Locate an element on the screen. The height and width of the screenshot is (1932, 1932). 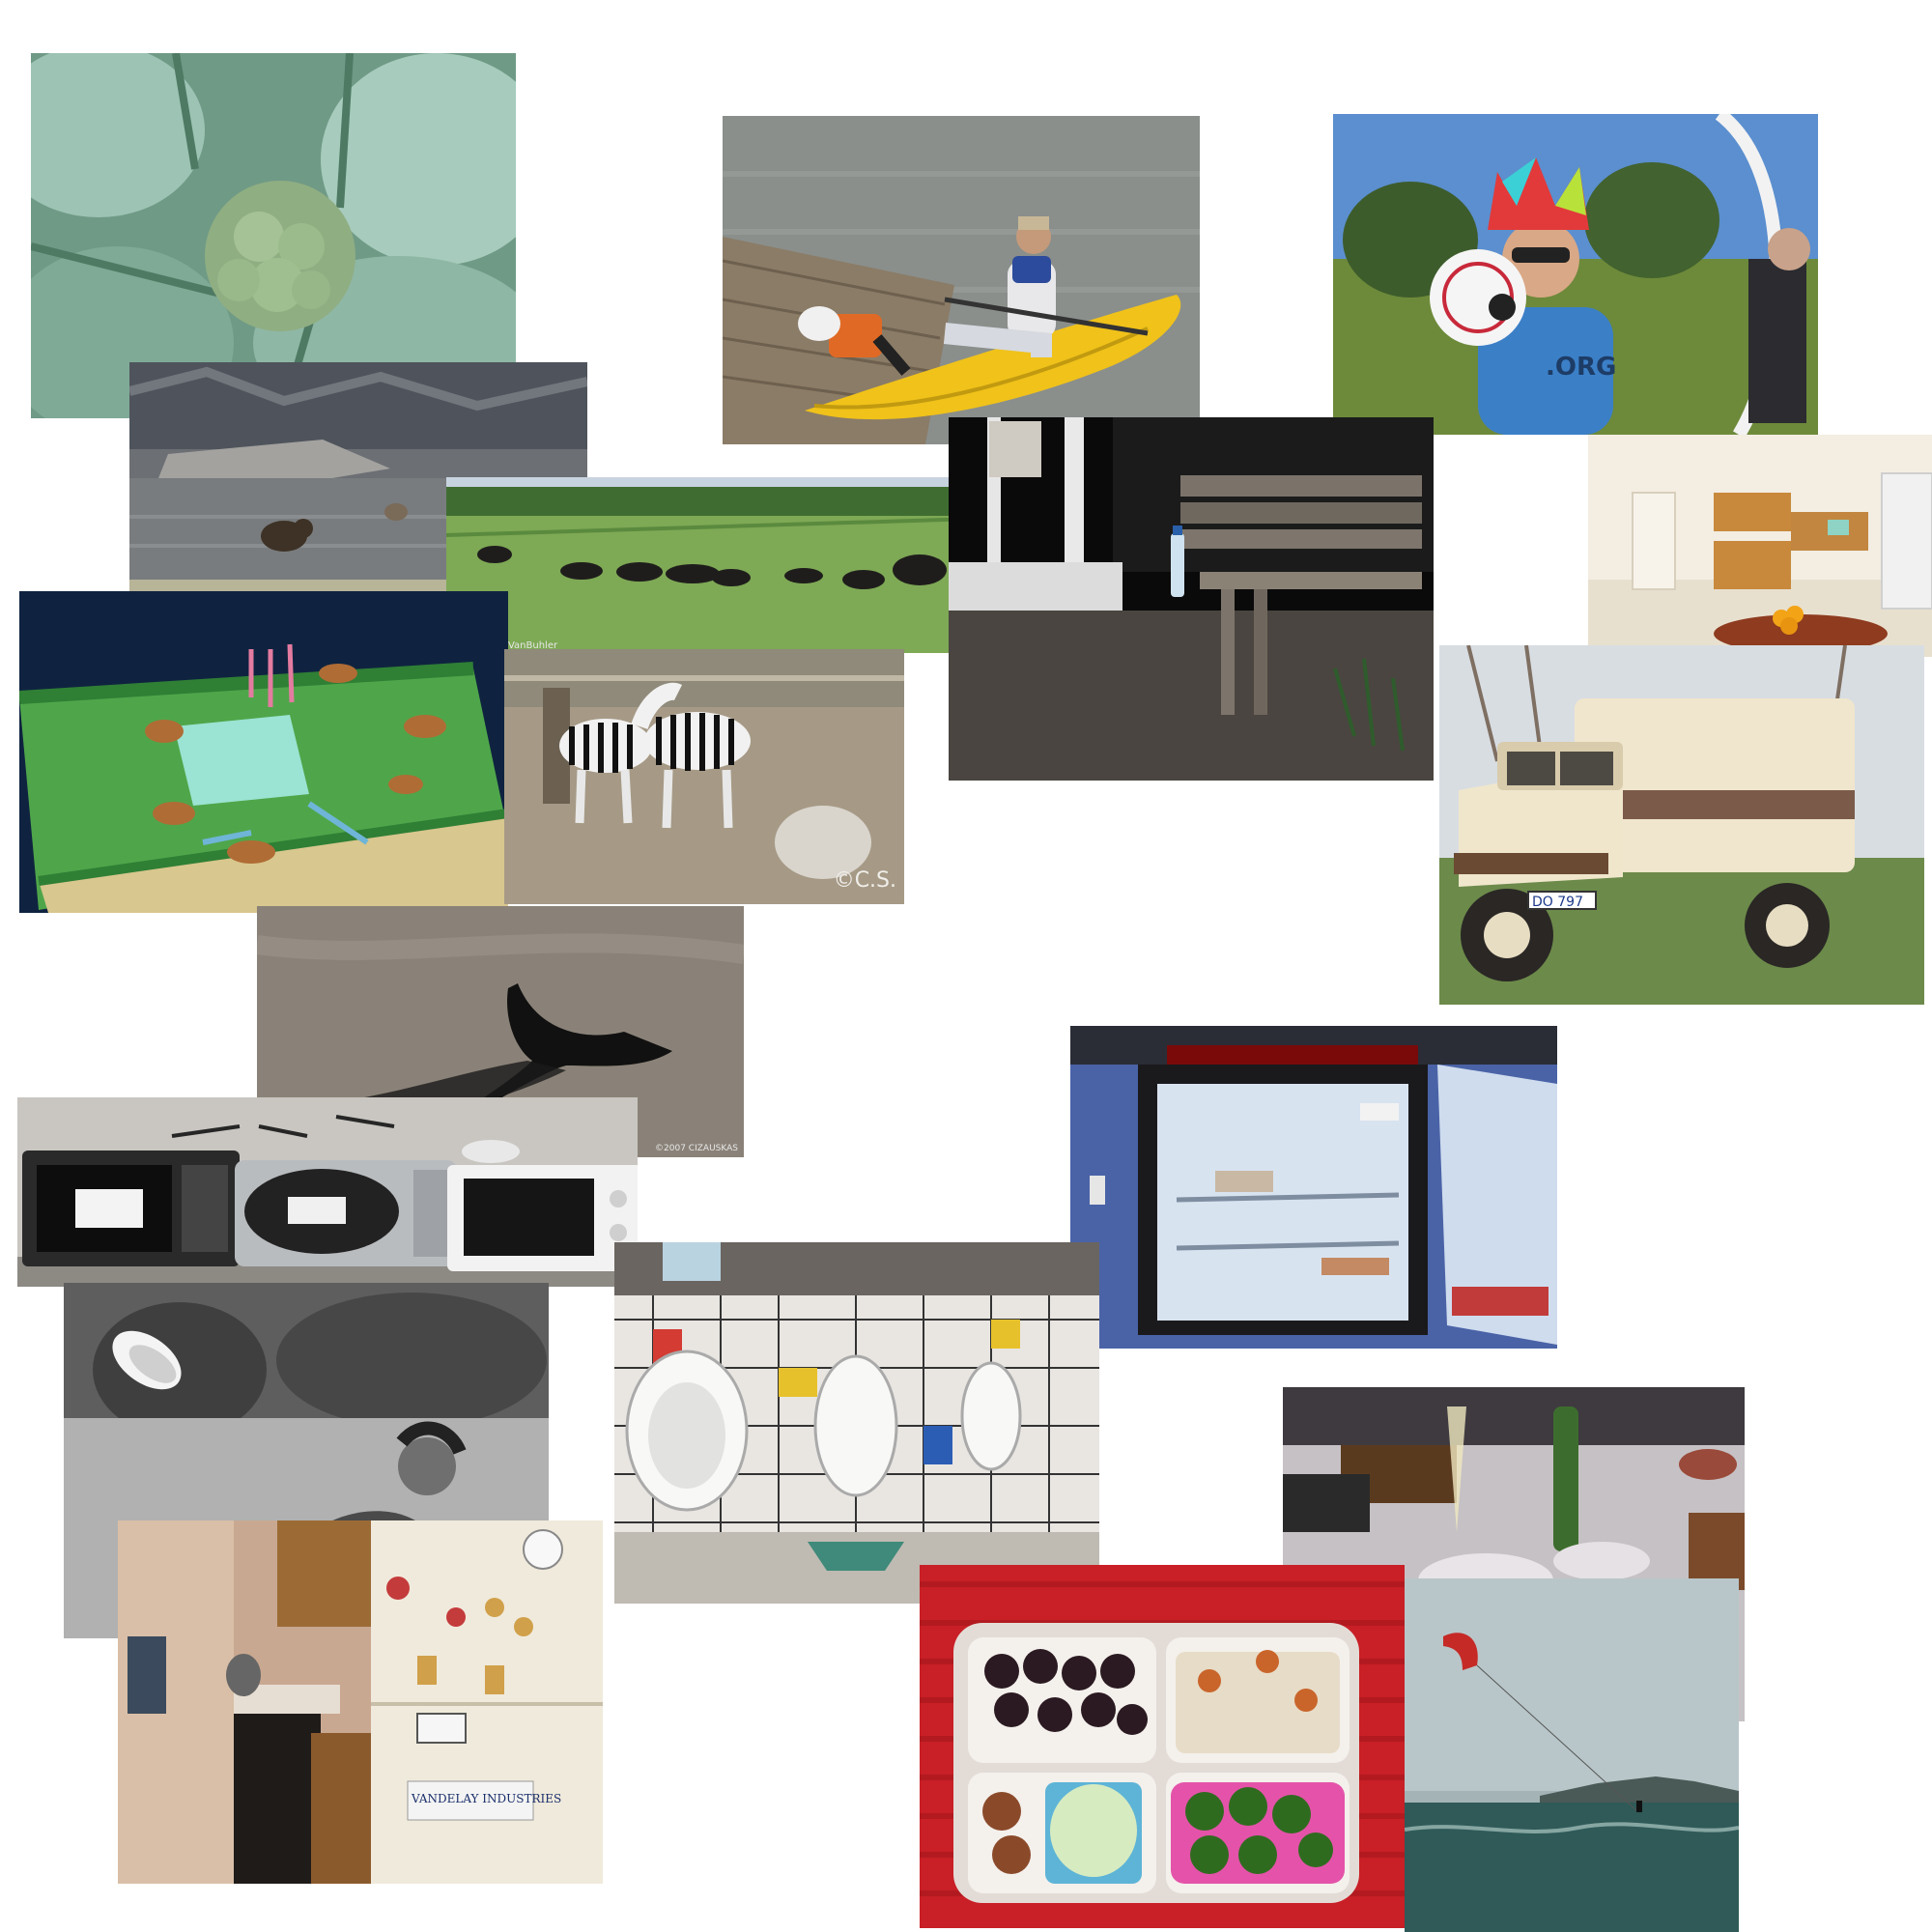
photo-kitesurf is located at coordinates (1572, 1755).